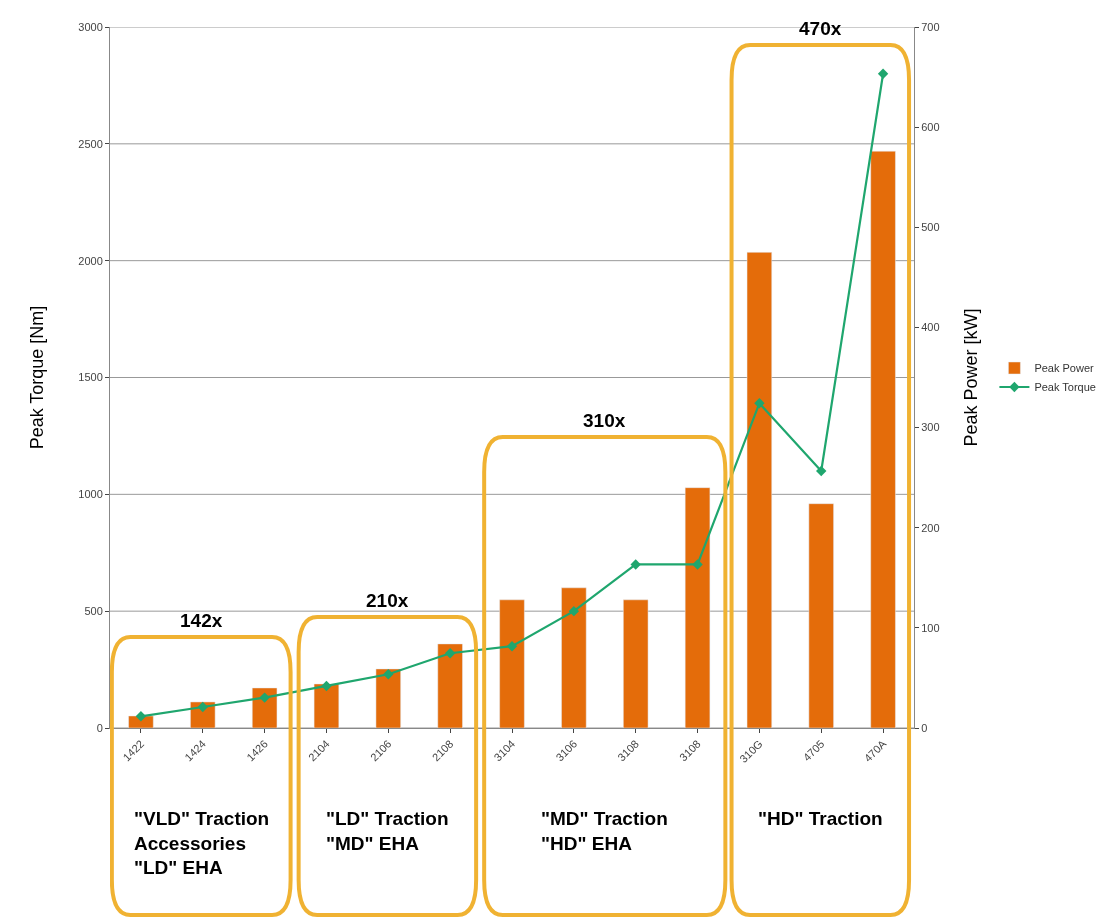 Image resolution: width=1113 pixels, height=920 pixels. I want to click on y2-tick-label: 200, so click(930, 527).